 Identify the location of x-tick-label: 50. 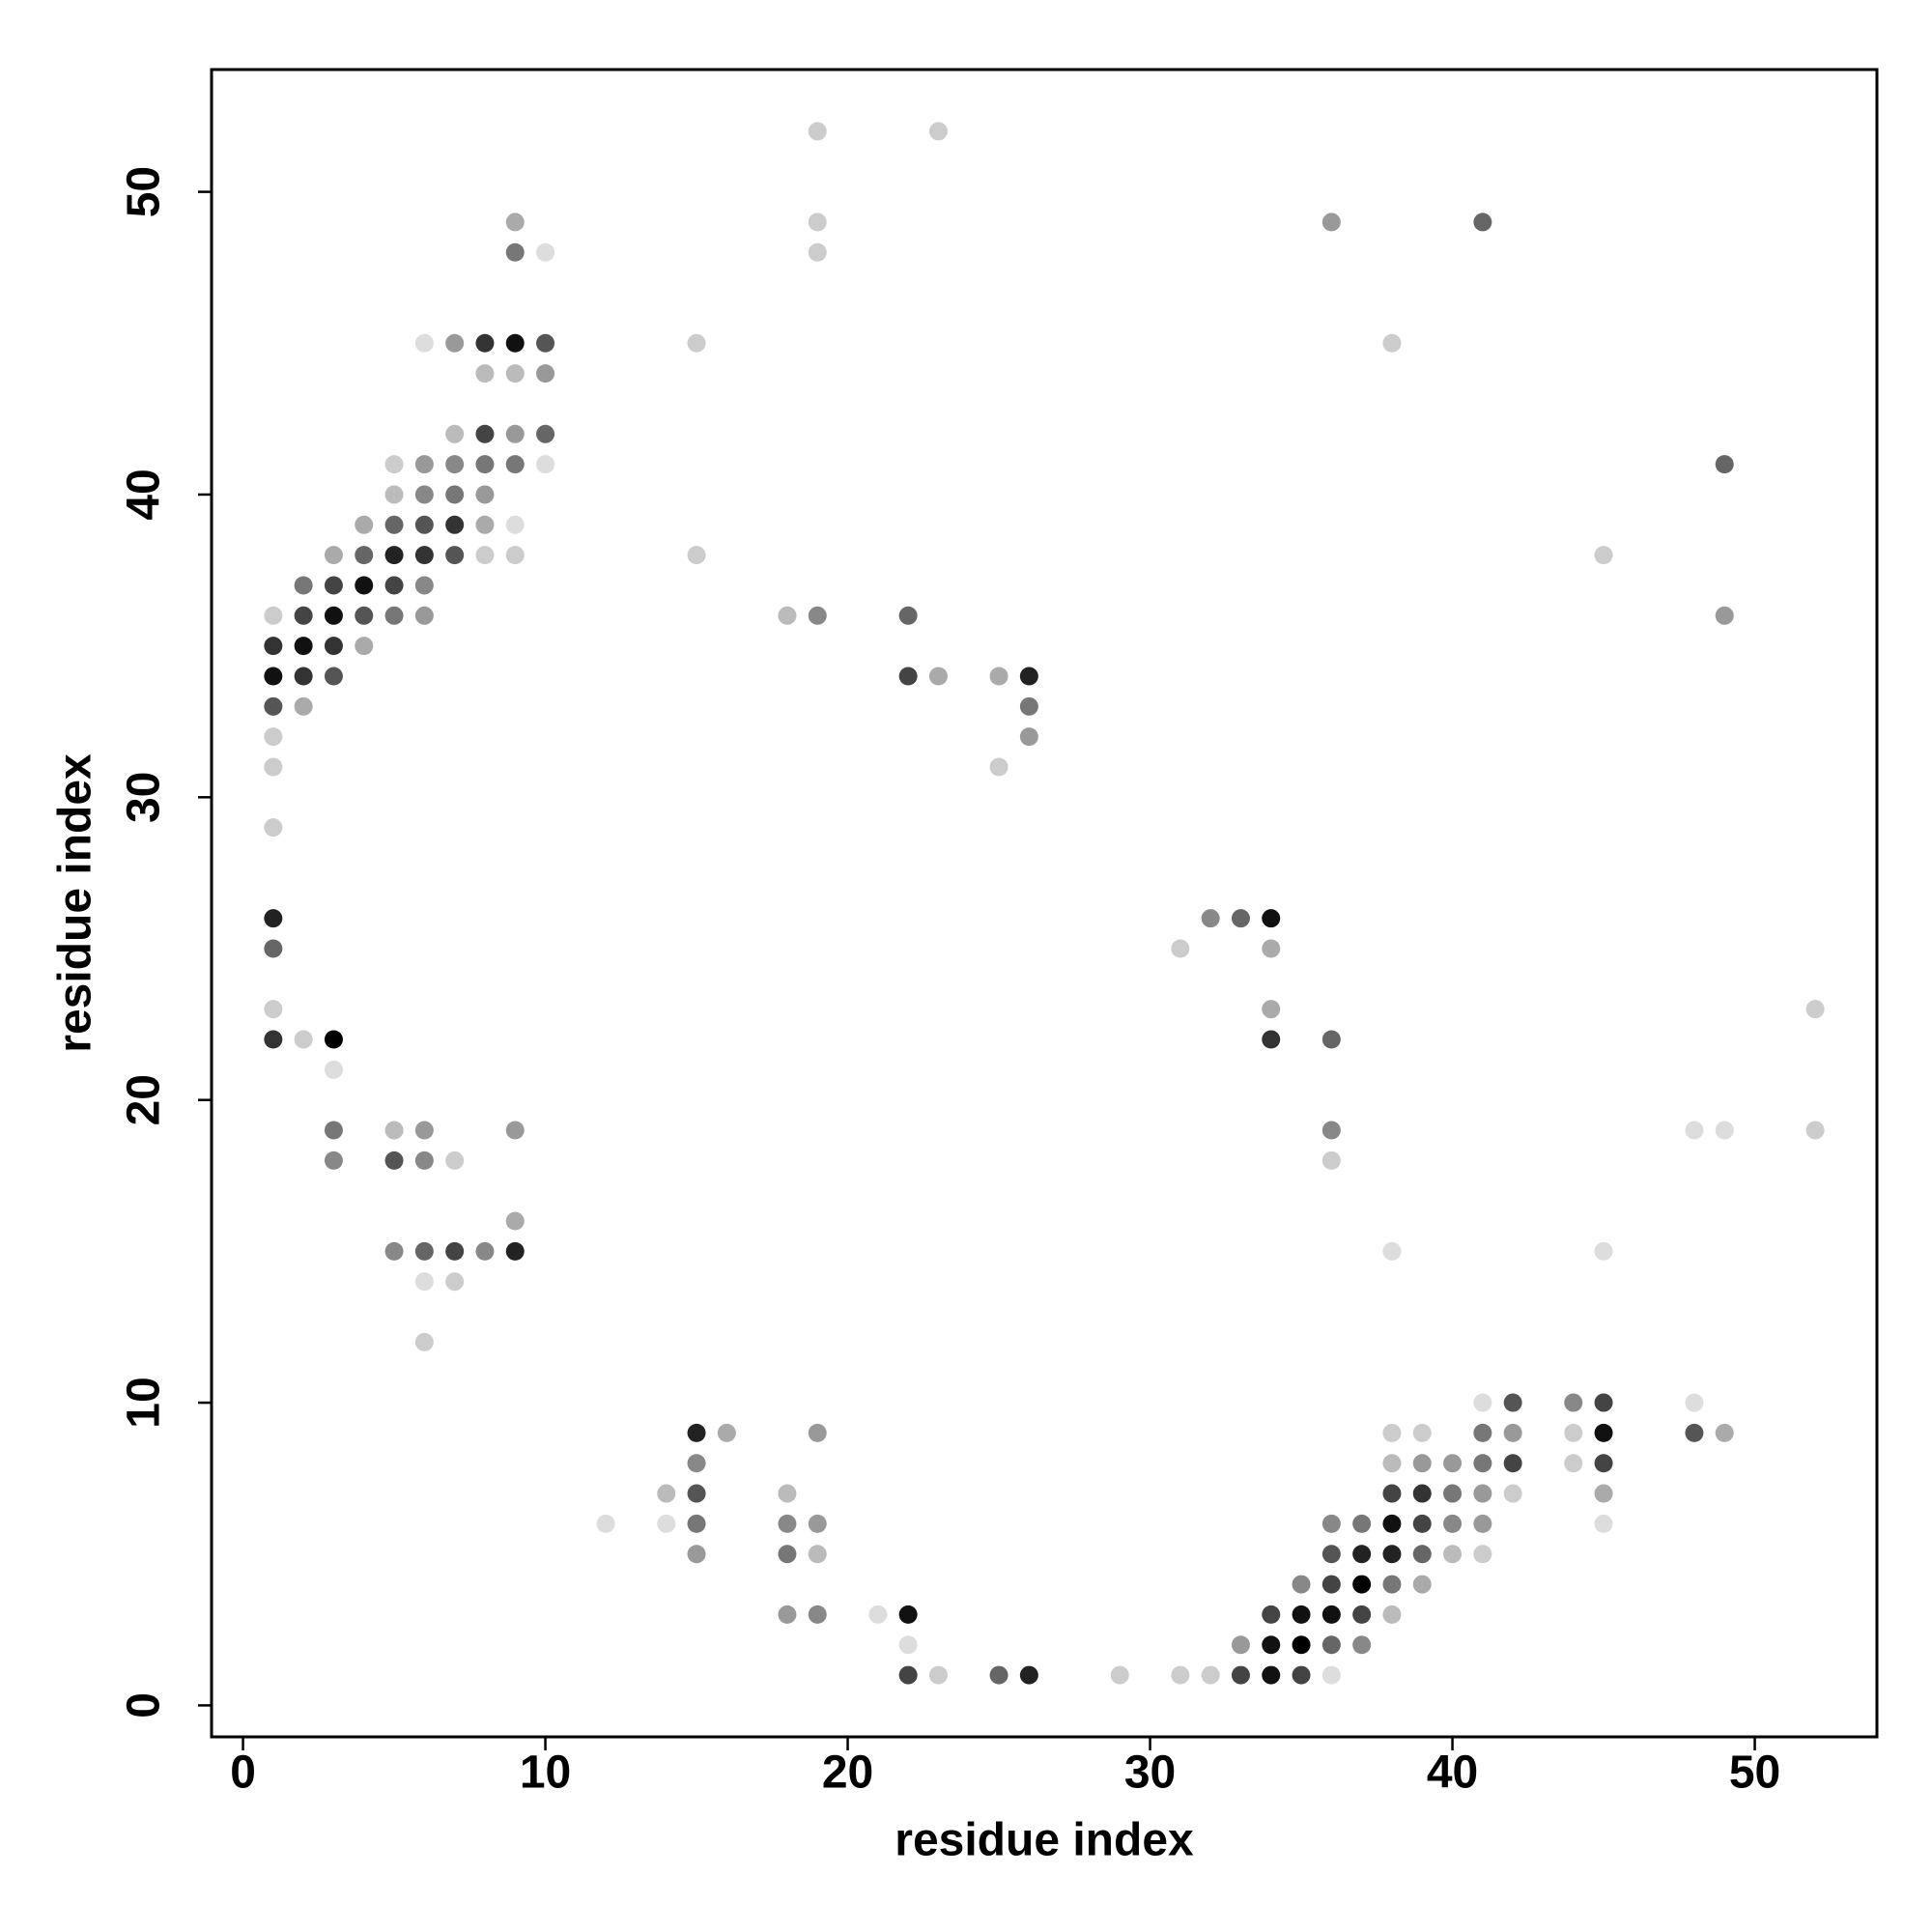
(1754, 1773).